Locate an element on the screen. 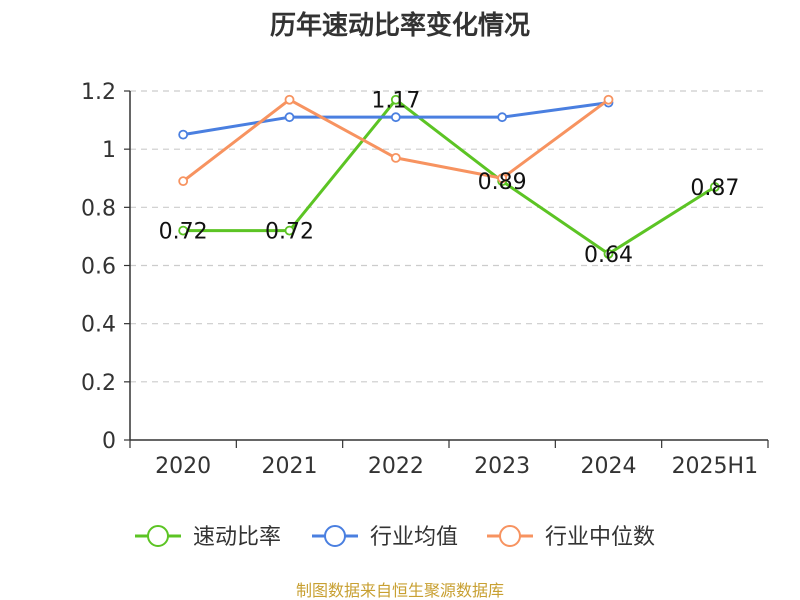 Image resolution: width=800 pixels, height=600 pixels. legend-item-1: 速动比率 is located at coordinates (208, 537).